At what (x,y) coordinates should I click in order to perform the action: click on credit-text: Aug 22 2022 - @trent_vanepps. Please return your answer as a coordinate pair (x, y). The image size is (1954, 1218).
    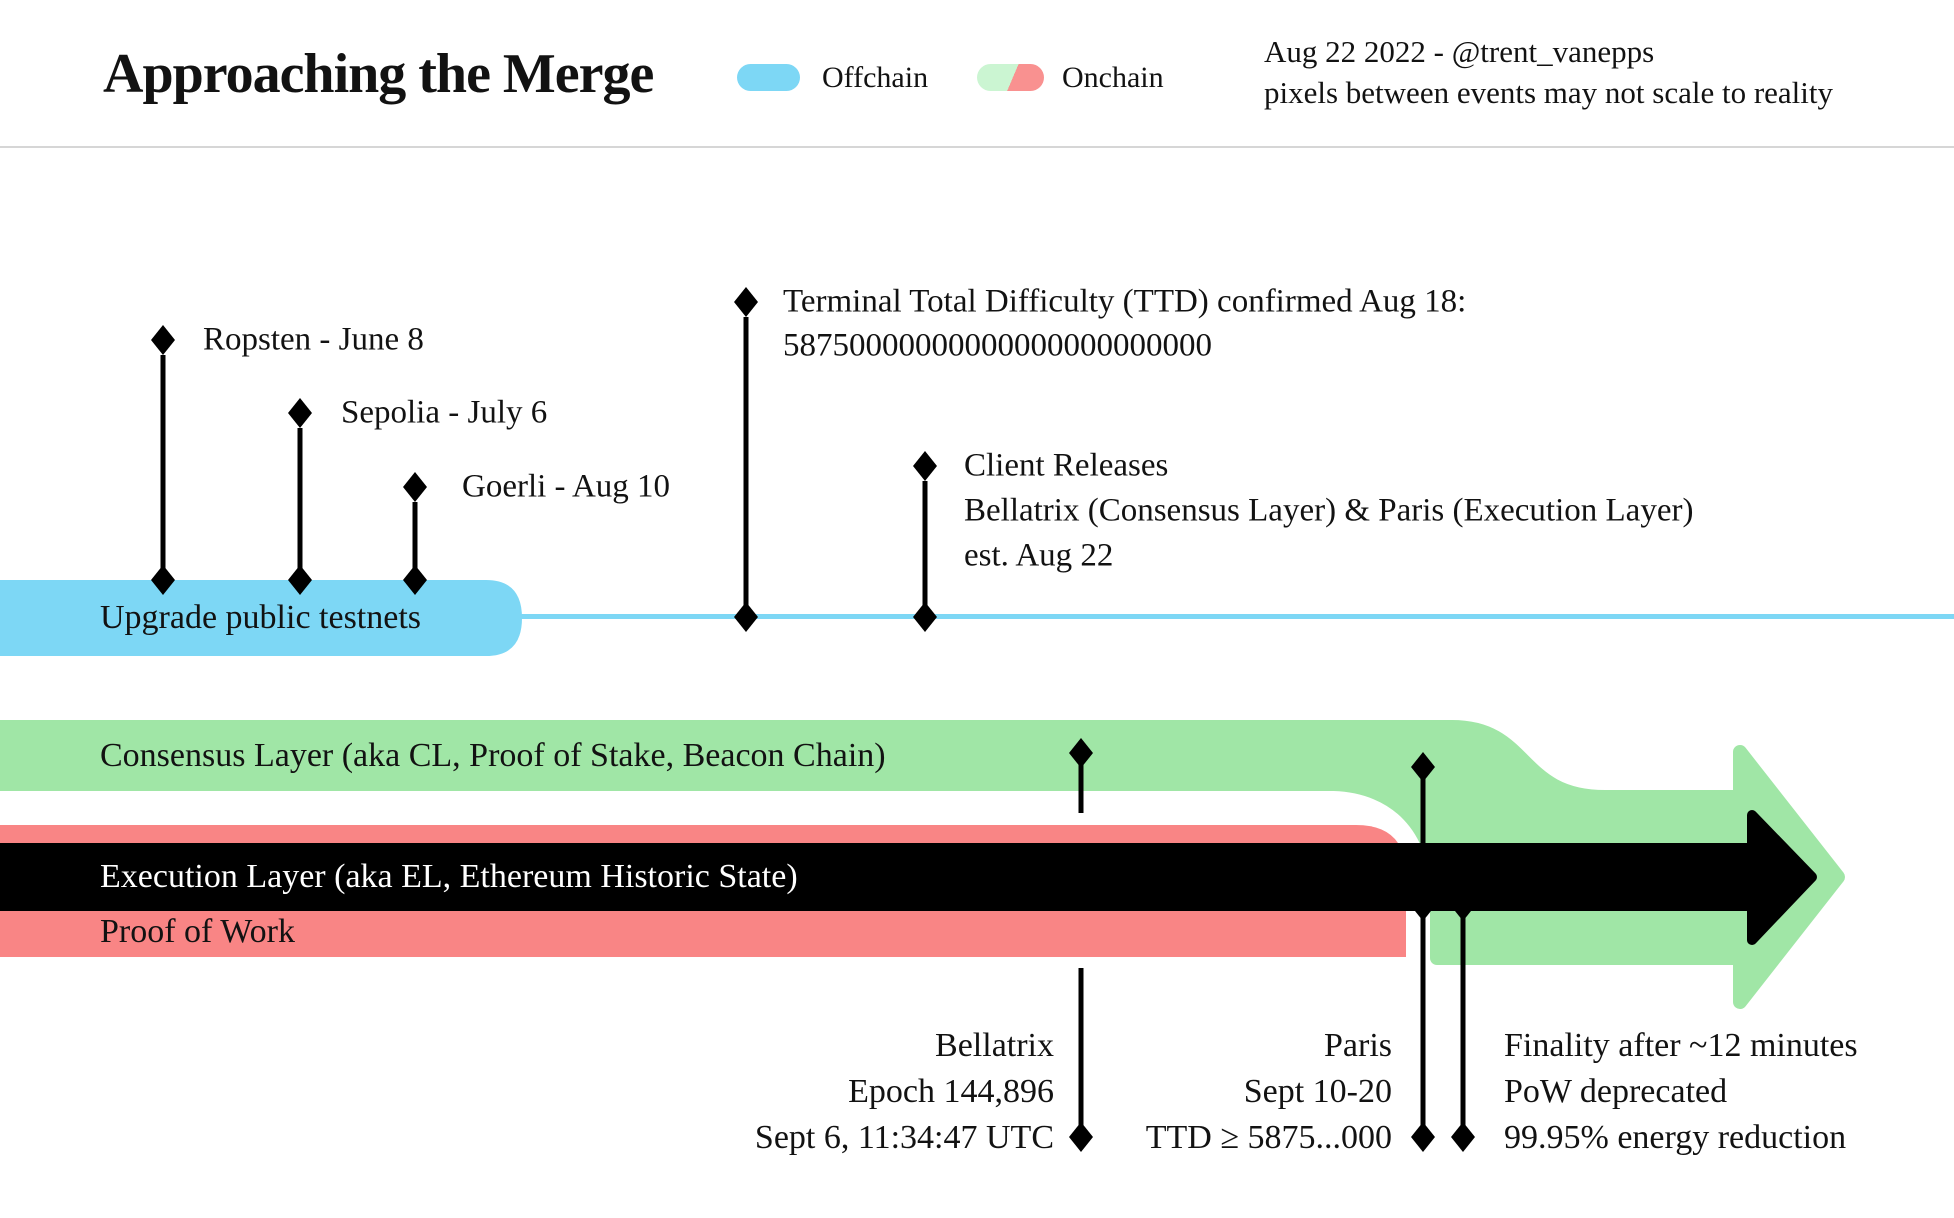
    Looking at the image, I should click on (1459, 51).